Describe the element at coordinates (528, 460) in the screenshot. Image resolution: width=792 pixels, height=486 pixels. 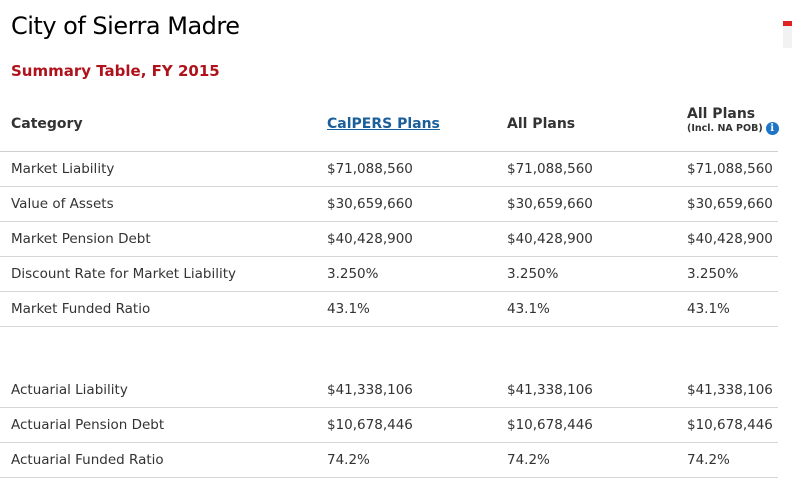
I see `all-plans-value: 74.2%` at that location.